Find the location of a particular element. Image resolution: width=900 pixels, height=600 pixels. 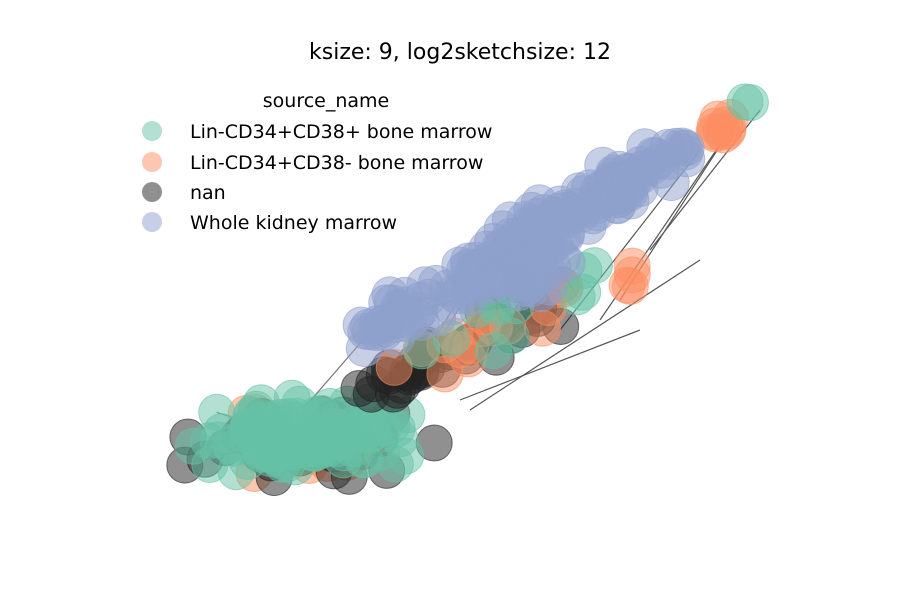

legend-title: source_name is located at coordinates (326, 101).